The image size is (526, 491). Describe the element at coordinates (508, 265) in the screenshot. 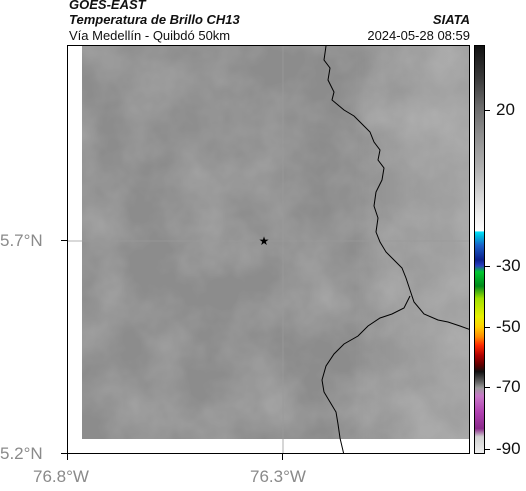

I see `colorbar-label-minus30: -30` at that location.